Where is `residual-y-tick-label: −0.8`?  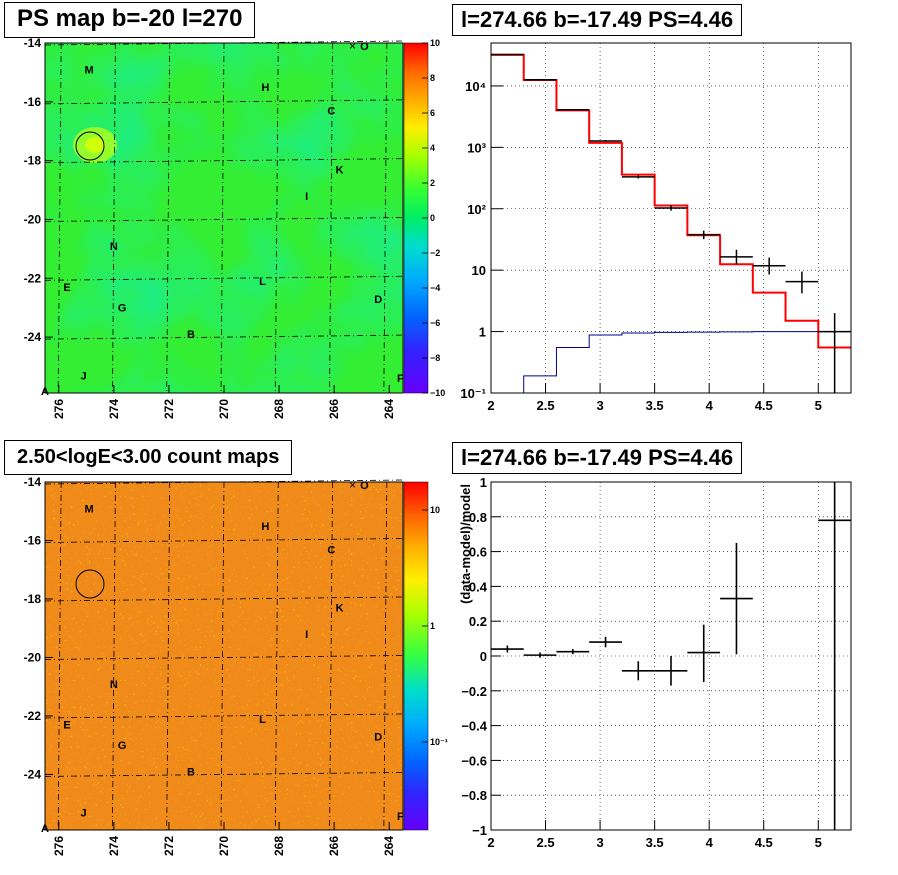 residual-y-tick-label: −0.8 is located at coordinates (474, 795).